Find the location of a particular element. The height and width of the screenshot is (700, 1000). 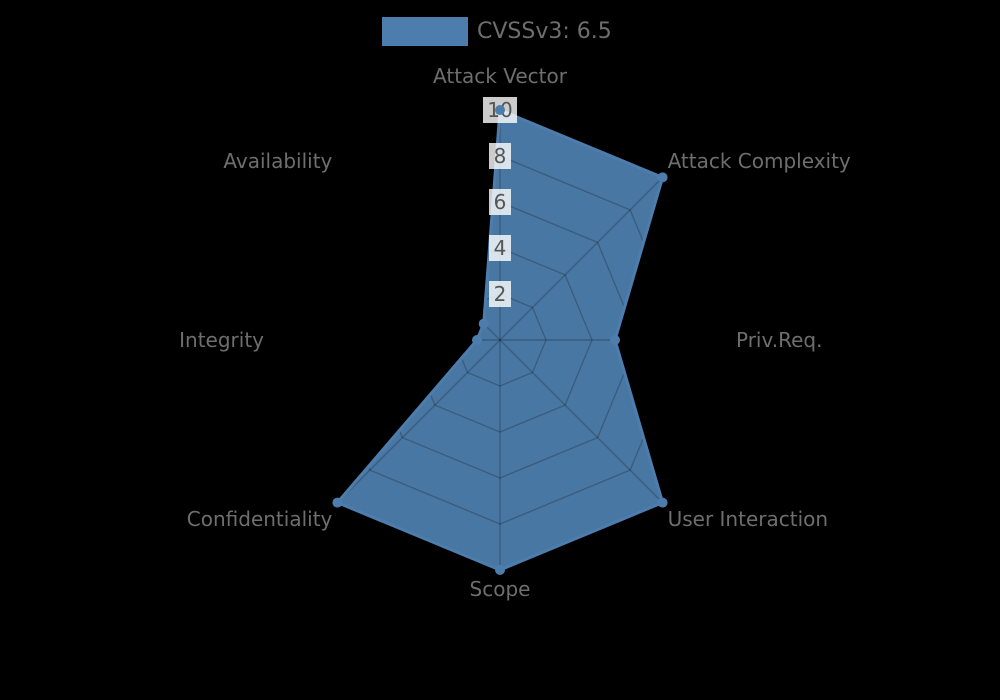

axis-label-availability: Availability is located at coordinates (277, 161).